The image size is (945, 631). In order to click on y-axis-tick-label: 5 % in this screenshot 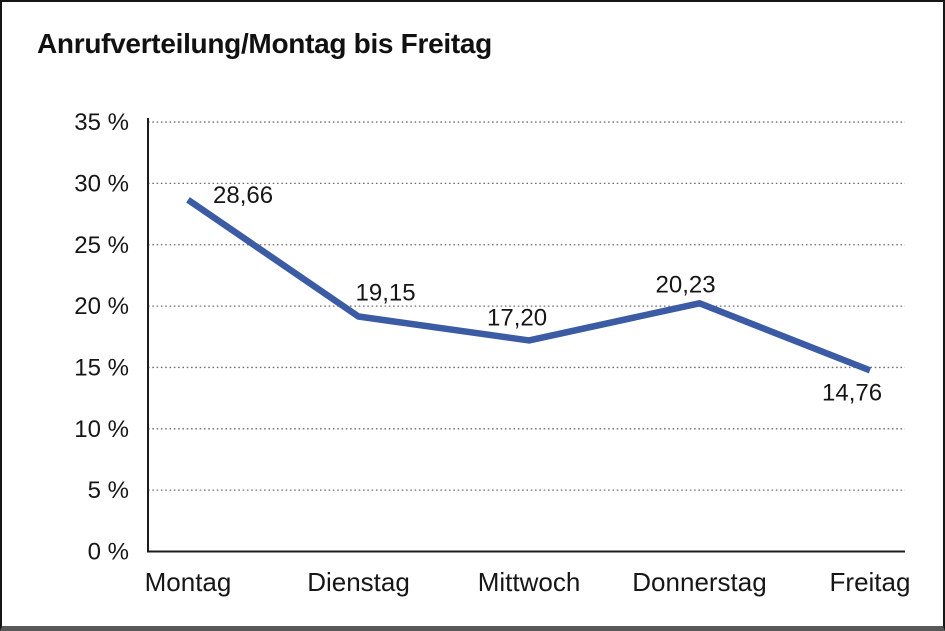, I will do `click(108, 490)`.